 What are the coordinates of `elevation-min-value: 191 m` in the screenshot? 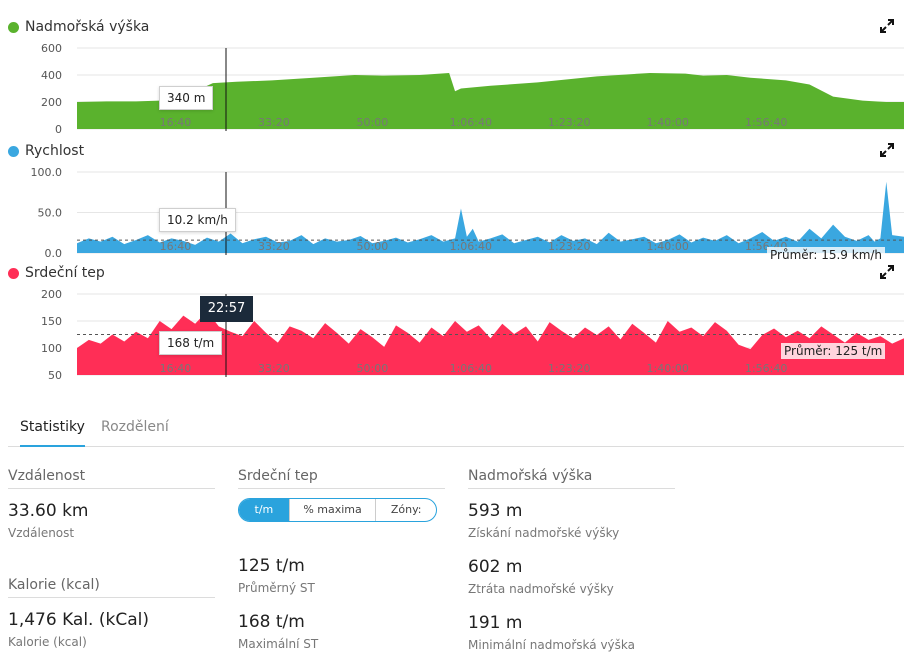 It's located at (495, 623).